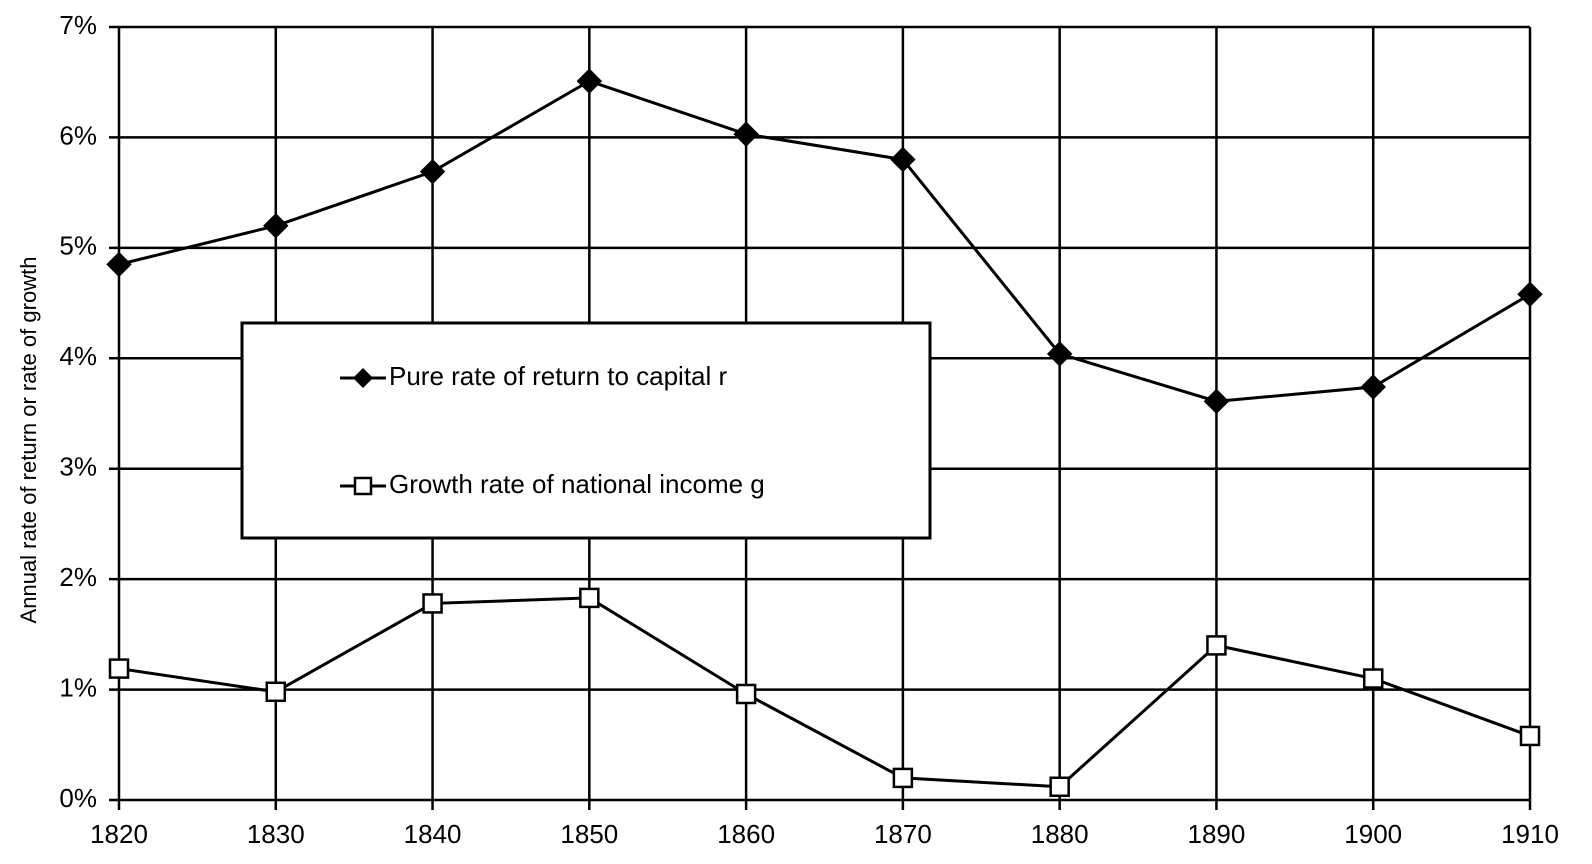  What do you see at coordinates (903, 834) in the screenshot?
I see `x-tick-label: 1870` at bounding box center [903, 834].